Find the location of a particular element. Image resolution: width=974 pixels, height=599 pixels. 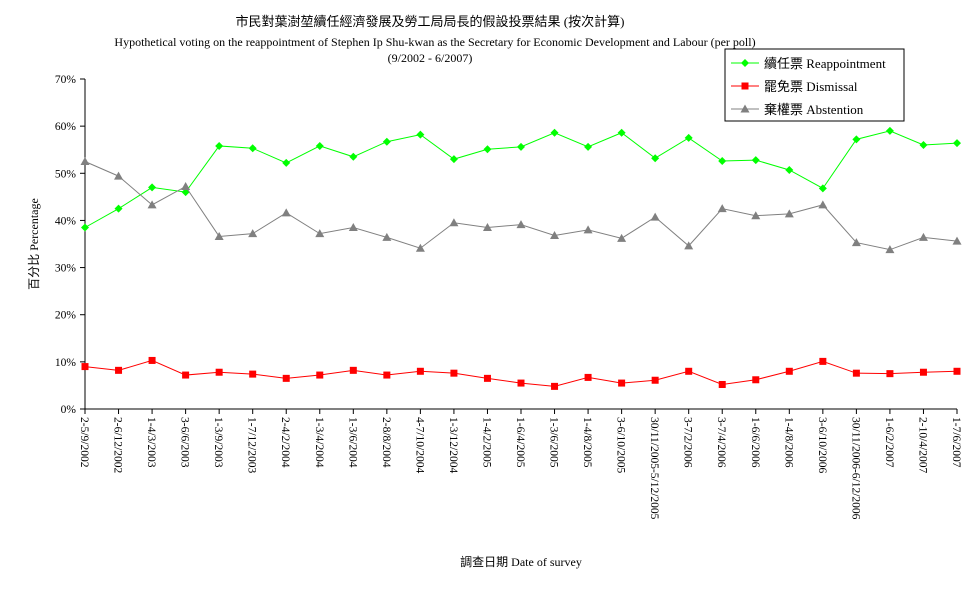

x-tick-label: 1-3/6/2004 is located at coordinates (352, 442).